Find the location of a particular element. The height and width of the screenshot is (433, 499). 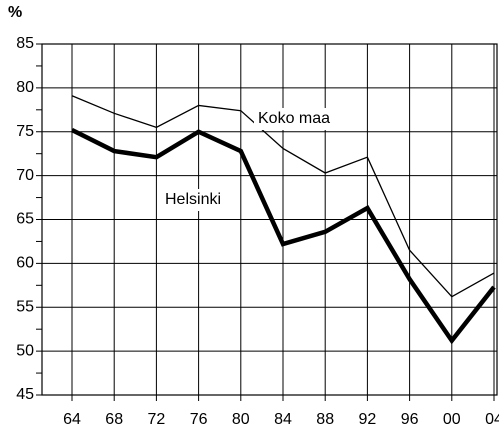

y-tick-label: 50 is located at coordinates (25, 350).